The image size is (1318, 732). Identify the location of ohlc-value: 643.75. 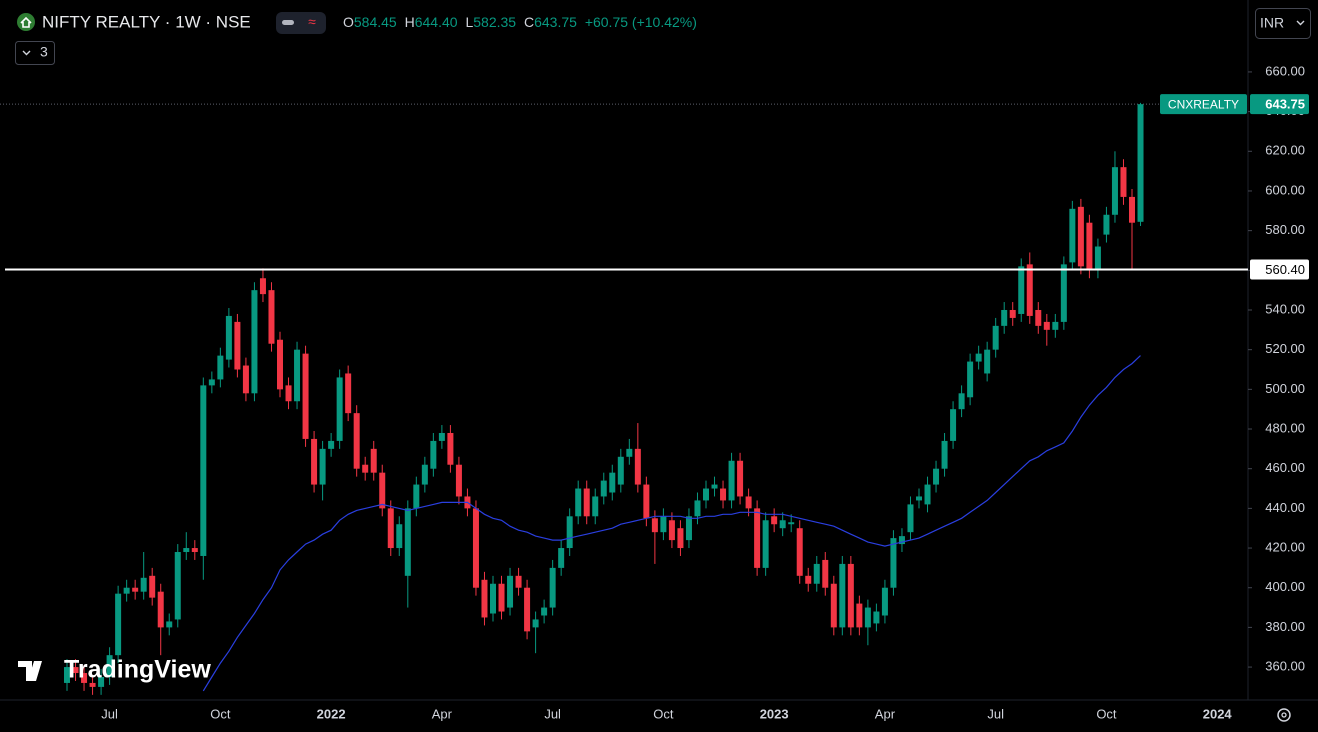
(555, 22).